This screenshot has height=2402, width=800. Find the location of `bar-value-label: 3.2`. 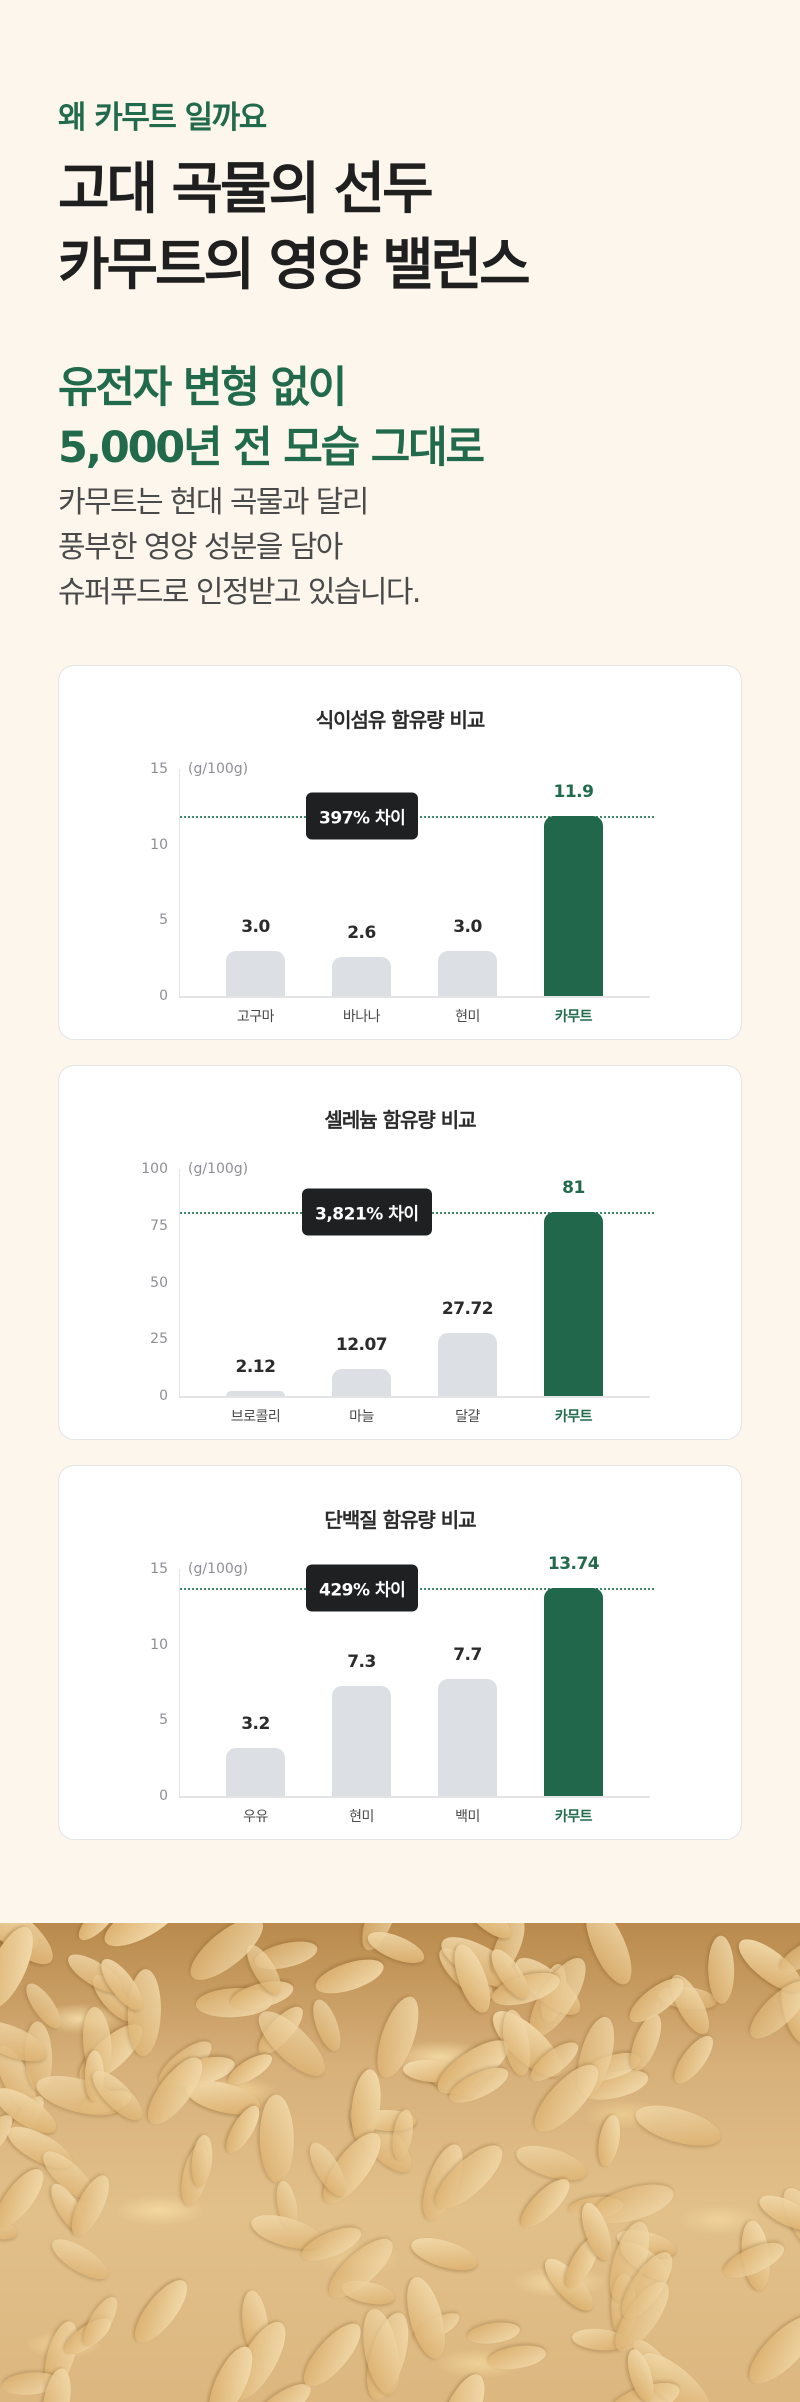

bar-value-label: 3.2 is located at coordinates (255, 1723).